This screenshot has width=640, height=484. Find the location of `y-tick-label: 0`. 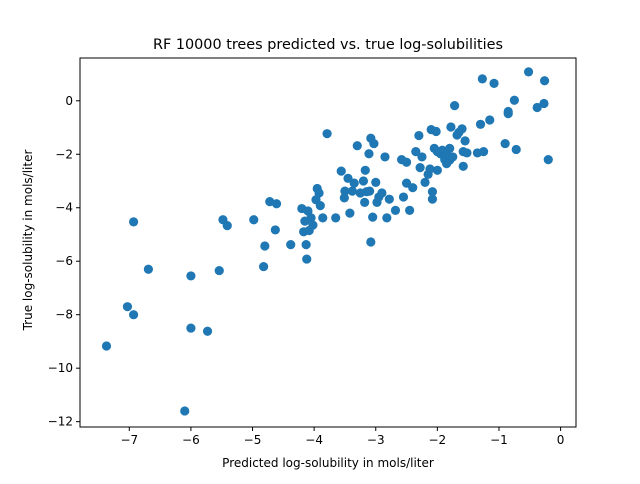

y-tick-label: 0 is located at coordinates (69, 101).